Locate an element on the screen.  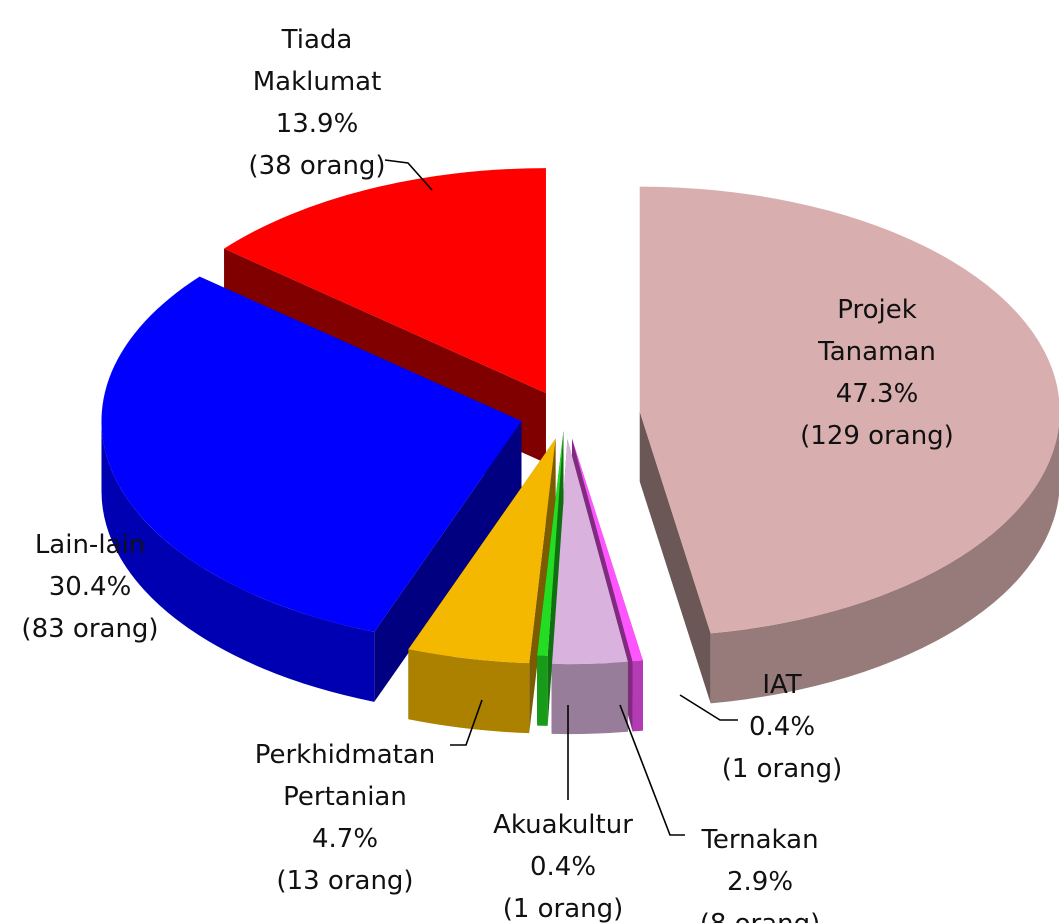
percent-label: 13.9% is located at coordinates (317, 124).